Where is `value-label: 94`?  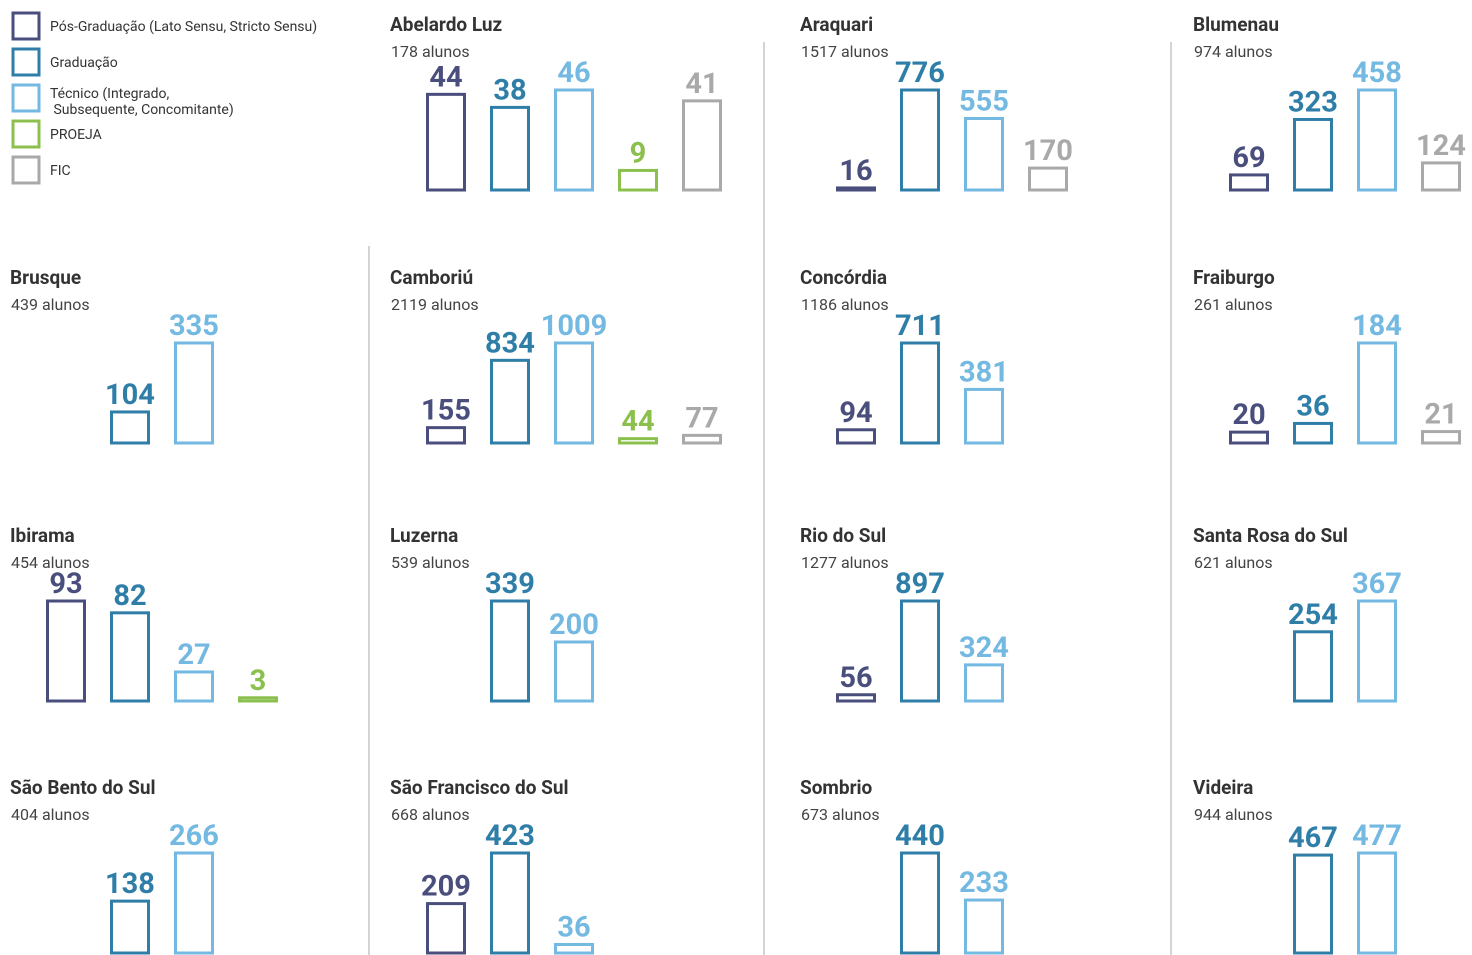
value-label: 94 is located at coordinates (855, 413).